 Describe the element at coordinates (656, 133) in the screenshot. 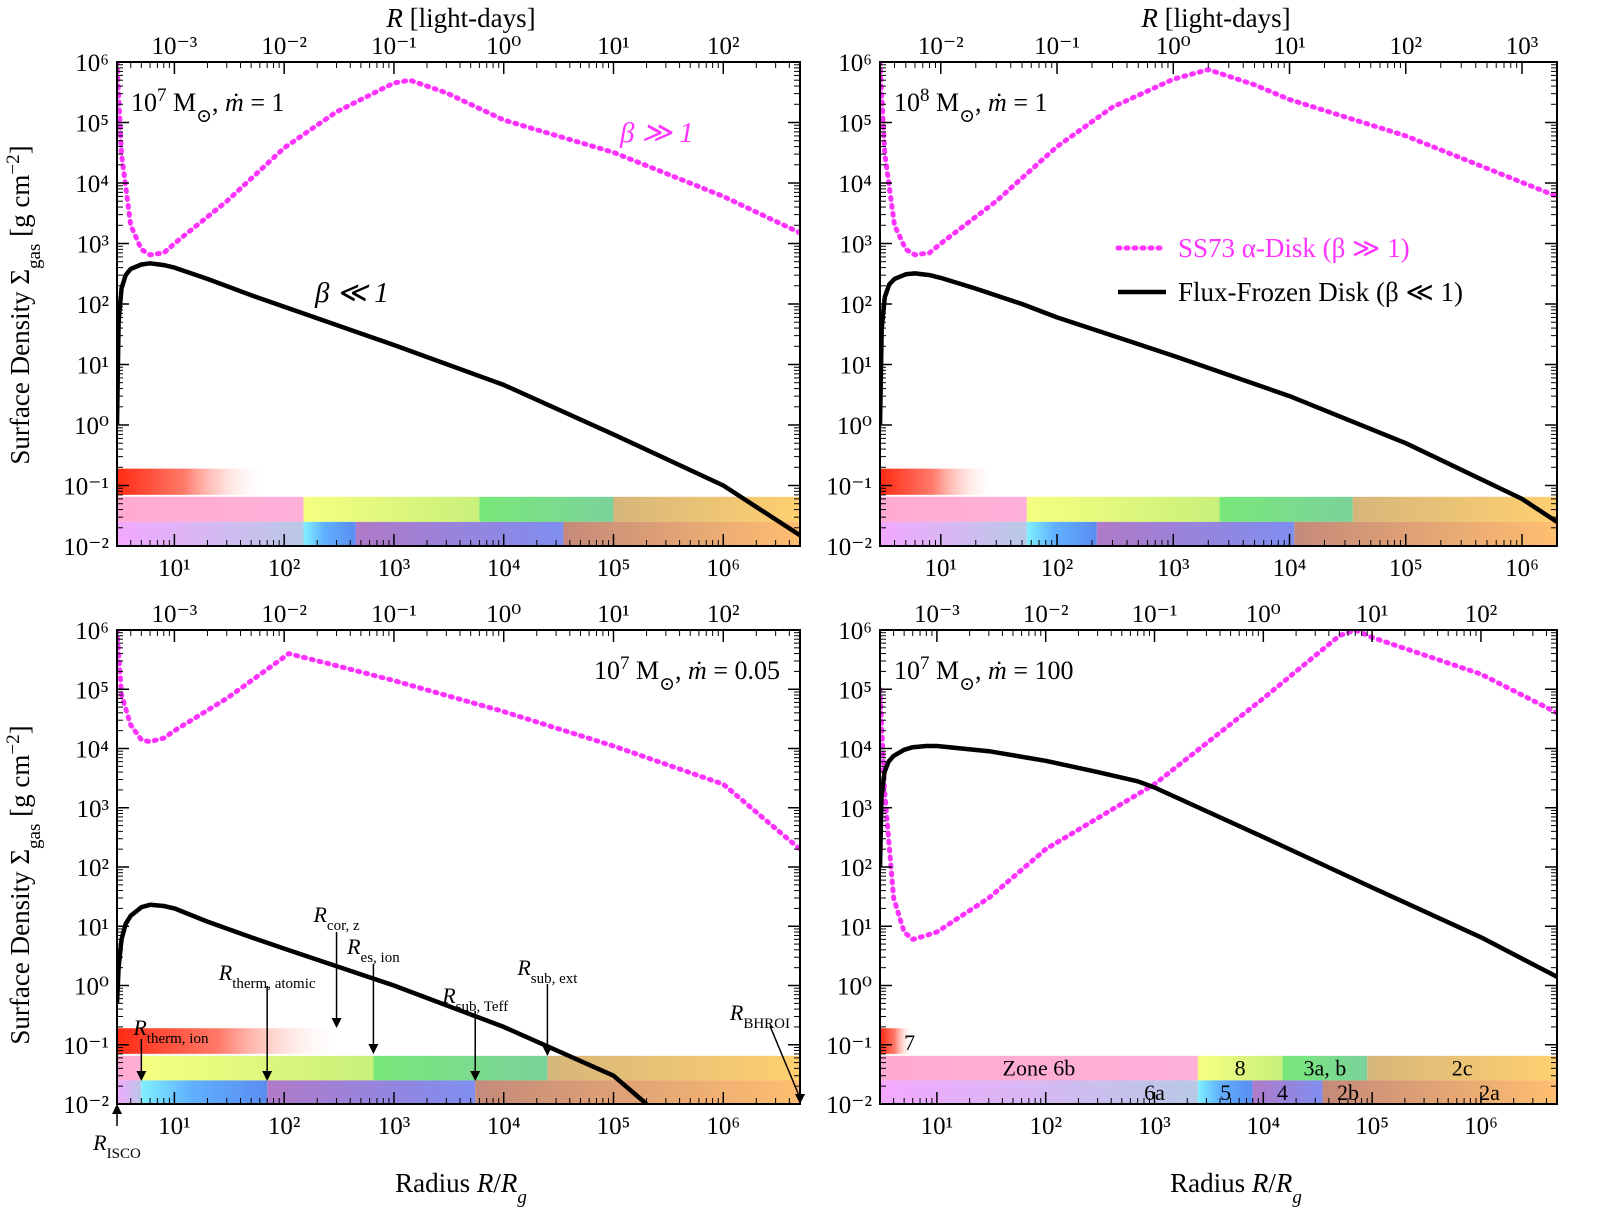

I see `annotation-beta-gg: β ≫ 1` at that location.